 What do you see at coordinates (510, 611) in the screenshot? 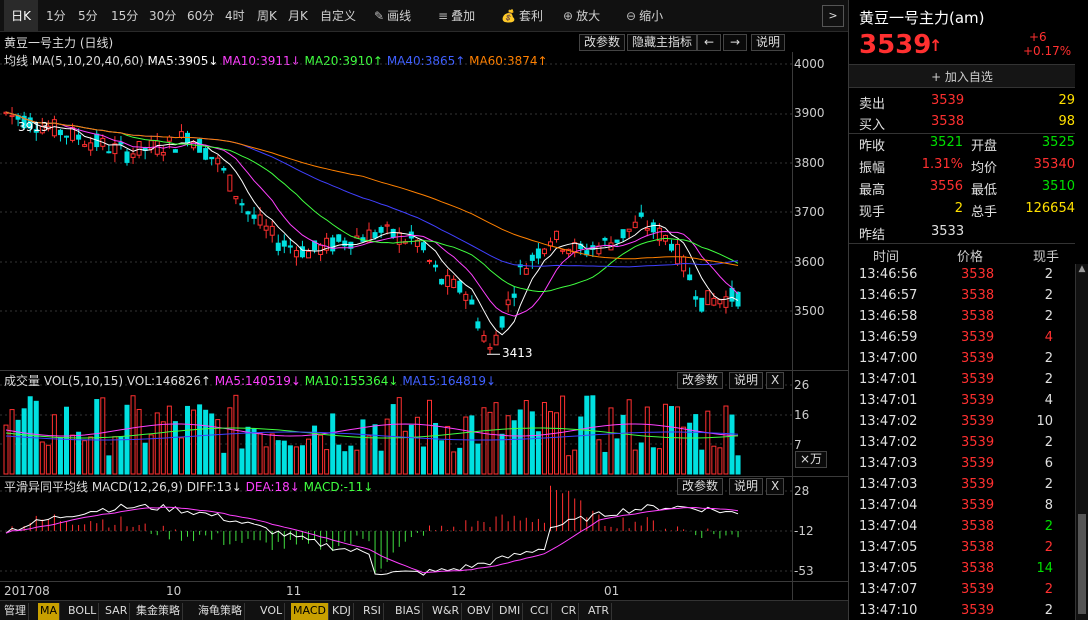
I see `tab-dmi: DMI` at bounding box center [510, 611].